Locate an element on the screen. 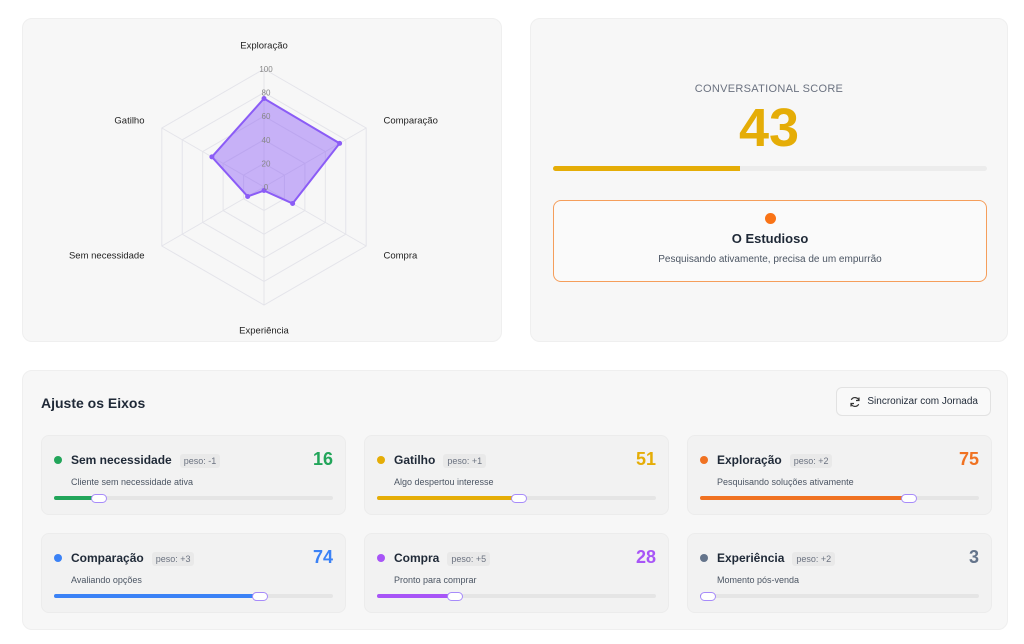 This screenshot has height=644, width=1024. sync-journey-button: Sincronizar com Jornada is located at coordinates (913, 401).